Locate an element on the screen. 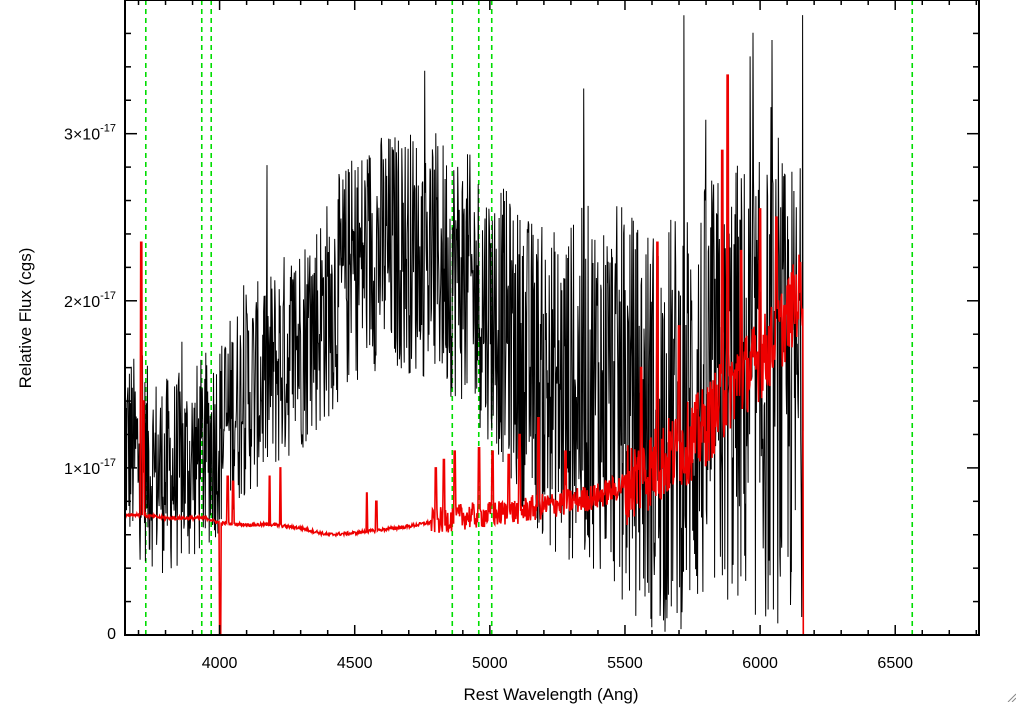  x-tick-labels: 4000 4500 5000 5500 6000 6500 is located at coordinates (557, 663).